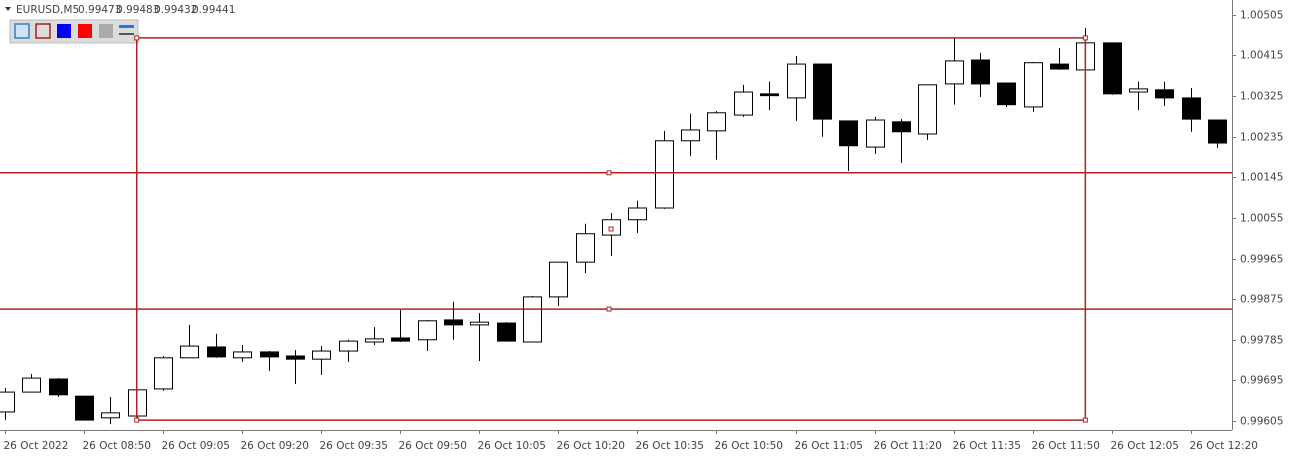  Describe the element at coordinates (987, 446) in the screenshot. I see `time-tick-label: 26 Oct 11:35` at that location.